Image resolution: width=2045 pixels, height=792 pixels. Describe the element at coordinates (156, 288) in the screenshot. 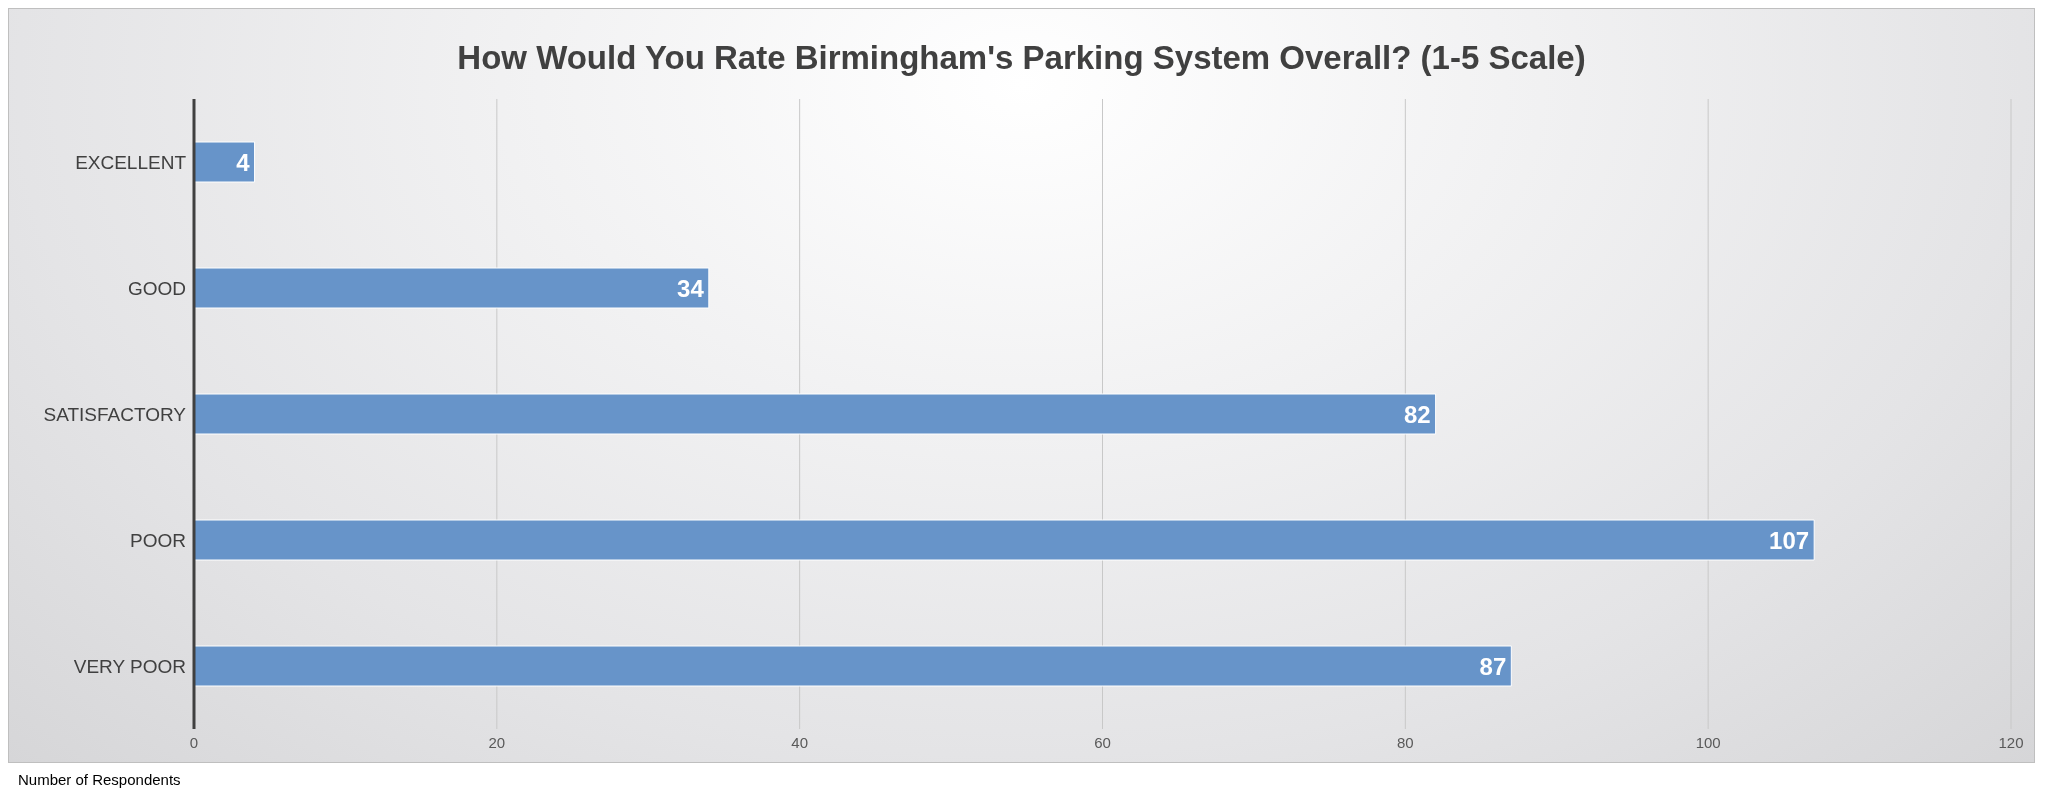

I see `y-tick-label: GOOD` at that location.